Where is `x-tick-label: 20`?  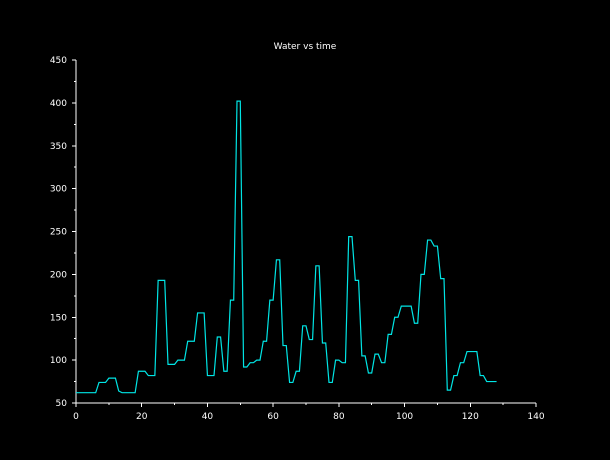
x-tick-label: 20 is located at coordinates (142, 417).